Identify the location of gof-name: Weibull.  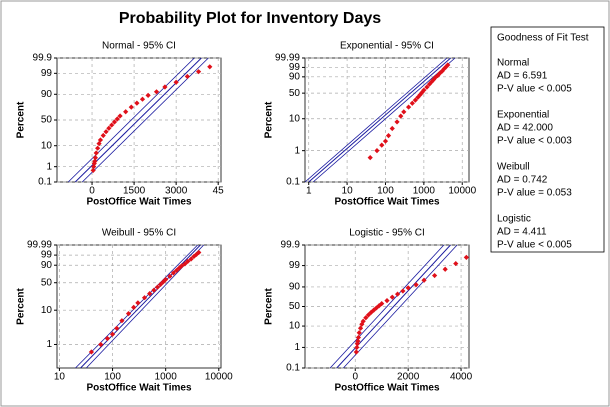
(513, 167).